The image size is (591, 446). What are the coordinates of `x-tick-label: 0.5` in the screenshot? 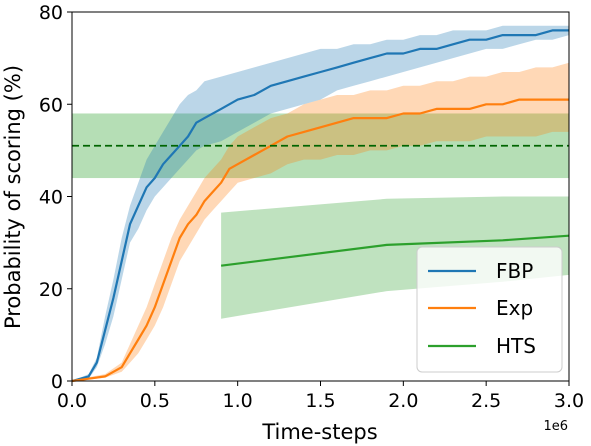 It's located at (155, 401).